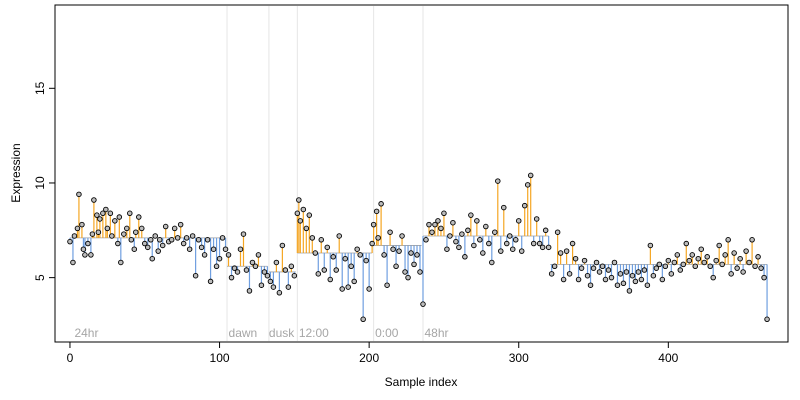  What do you see at coordinates (220, 358) in the screenshot?
I see `x-tick-label: 100` at bounding box center [220, 358].